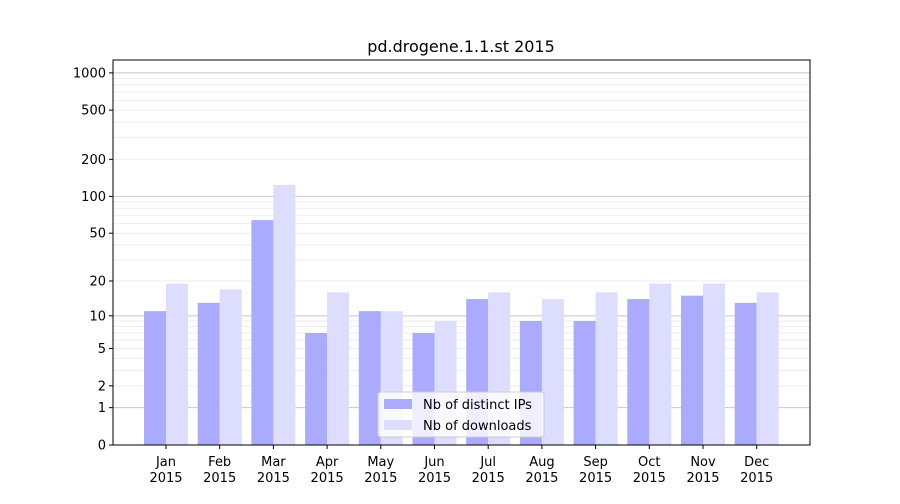 This screenshot has width=900, height=504. What do you see at coordinates (93, 197) in the screenshot?
I see `y-tick-label: 100` at bounding box center [93, 197].